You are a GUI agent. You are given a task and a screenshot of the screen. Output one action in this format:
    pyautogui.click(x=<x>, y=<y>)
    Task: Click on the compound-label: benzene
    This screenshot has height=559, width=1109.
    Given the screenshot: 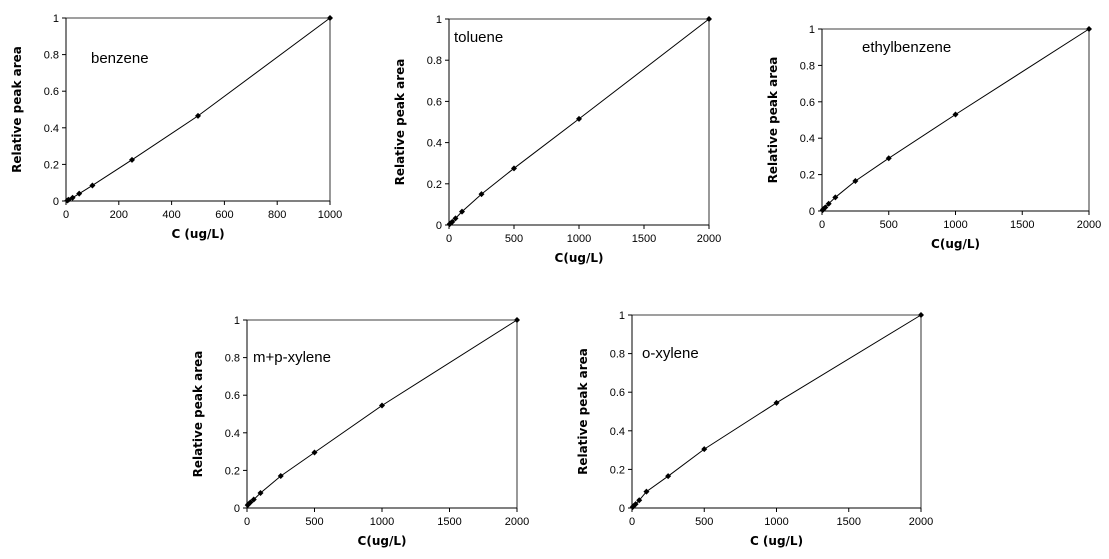 What is the action you would take?
    pyautogui.click(x=120, y=58)
    